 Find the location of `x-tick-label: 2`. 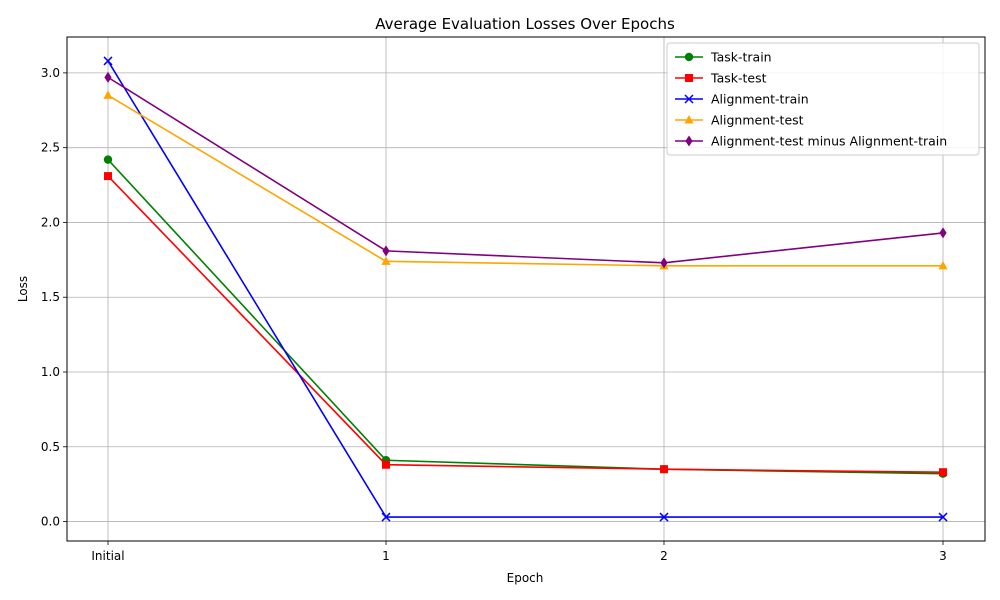

x-tick-label: 2 is located at coordinates (664, 556).